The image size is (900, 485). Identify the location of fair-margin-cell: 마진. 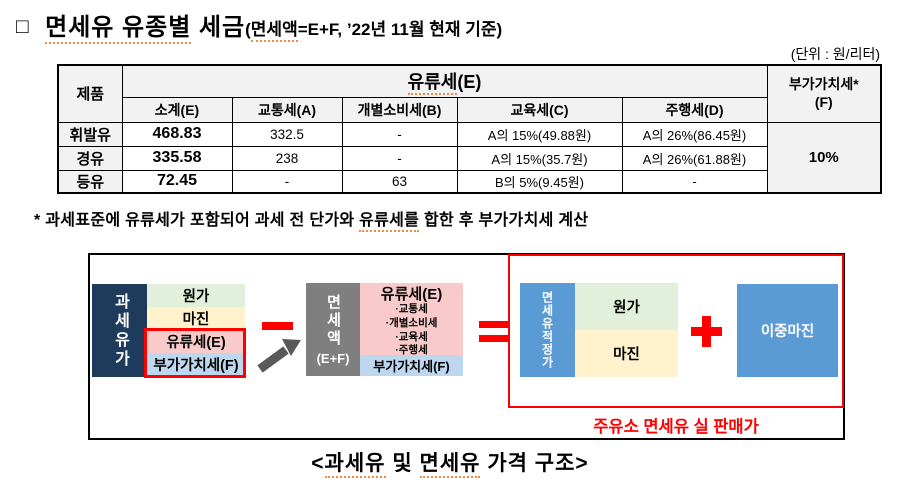
(626, 353).